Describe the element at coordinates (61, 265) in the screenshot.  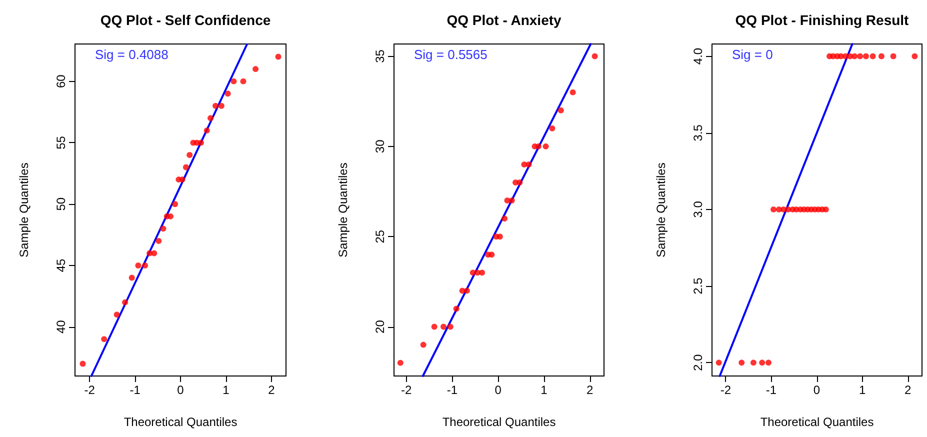
I see `y-tick-label: 45` at that location.